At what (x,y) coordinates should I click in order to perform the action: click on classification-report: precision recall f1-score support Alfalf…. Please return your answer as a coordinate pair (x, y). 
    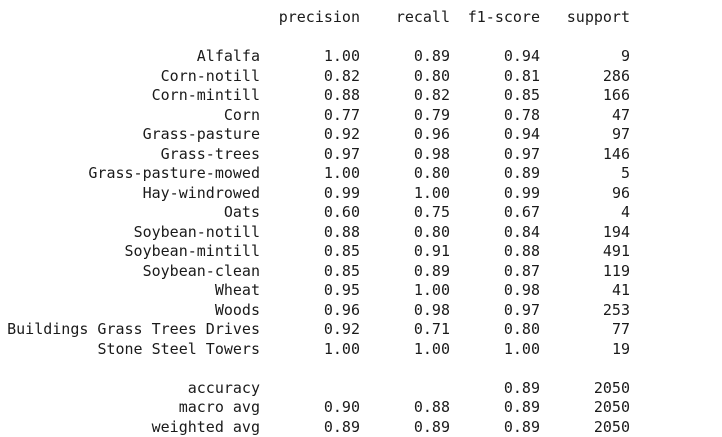
    Looking at the image, I should click on (18, 222).